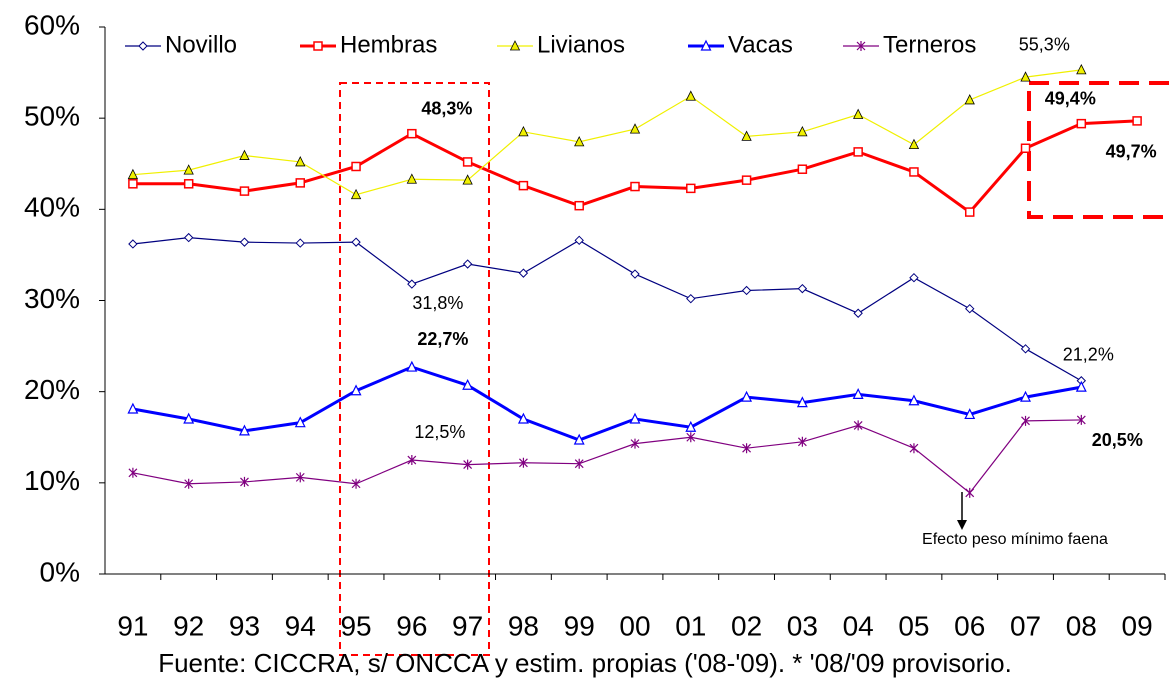 The image size is (1171, 684). Describe the element at coordinates (411, 625) in the screenshot. I see `x-tick-label: 96` at that location.